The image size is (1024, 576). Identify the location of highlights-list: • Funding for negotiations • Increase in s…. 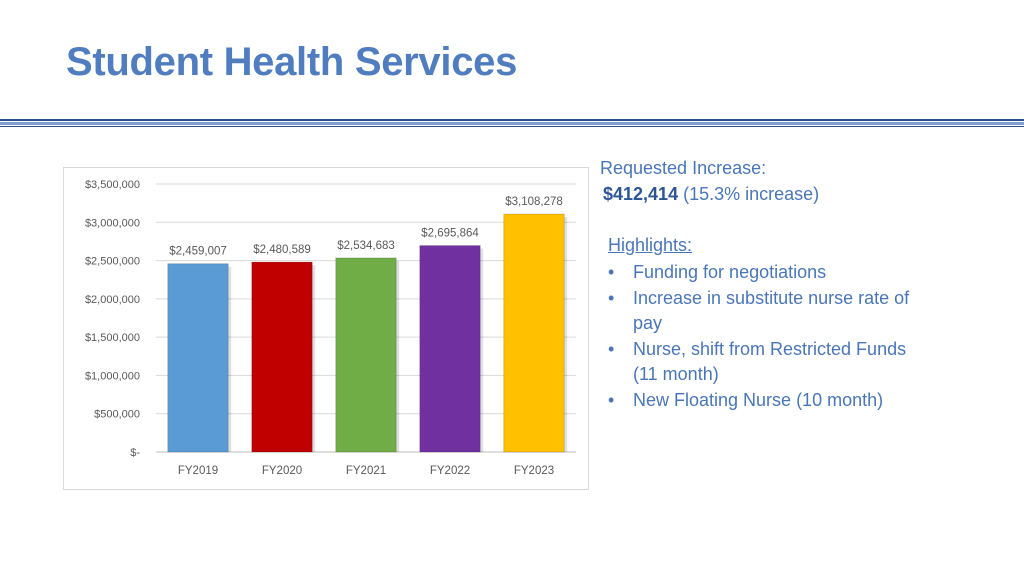
(768, 336).